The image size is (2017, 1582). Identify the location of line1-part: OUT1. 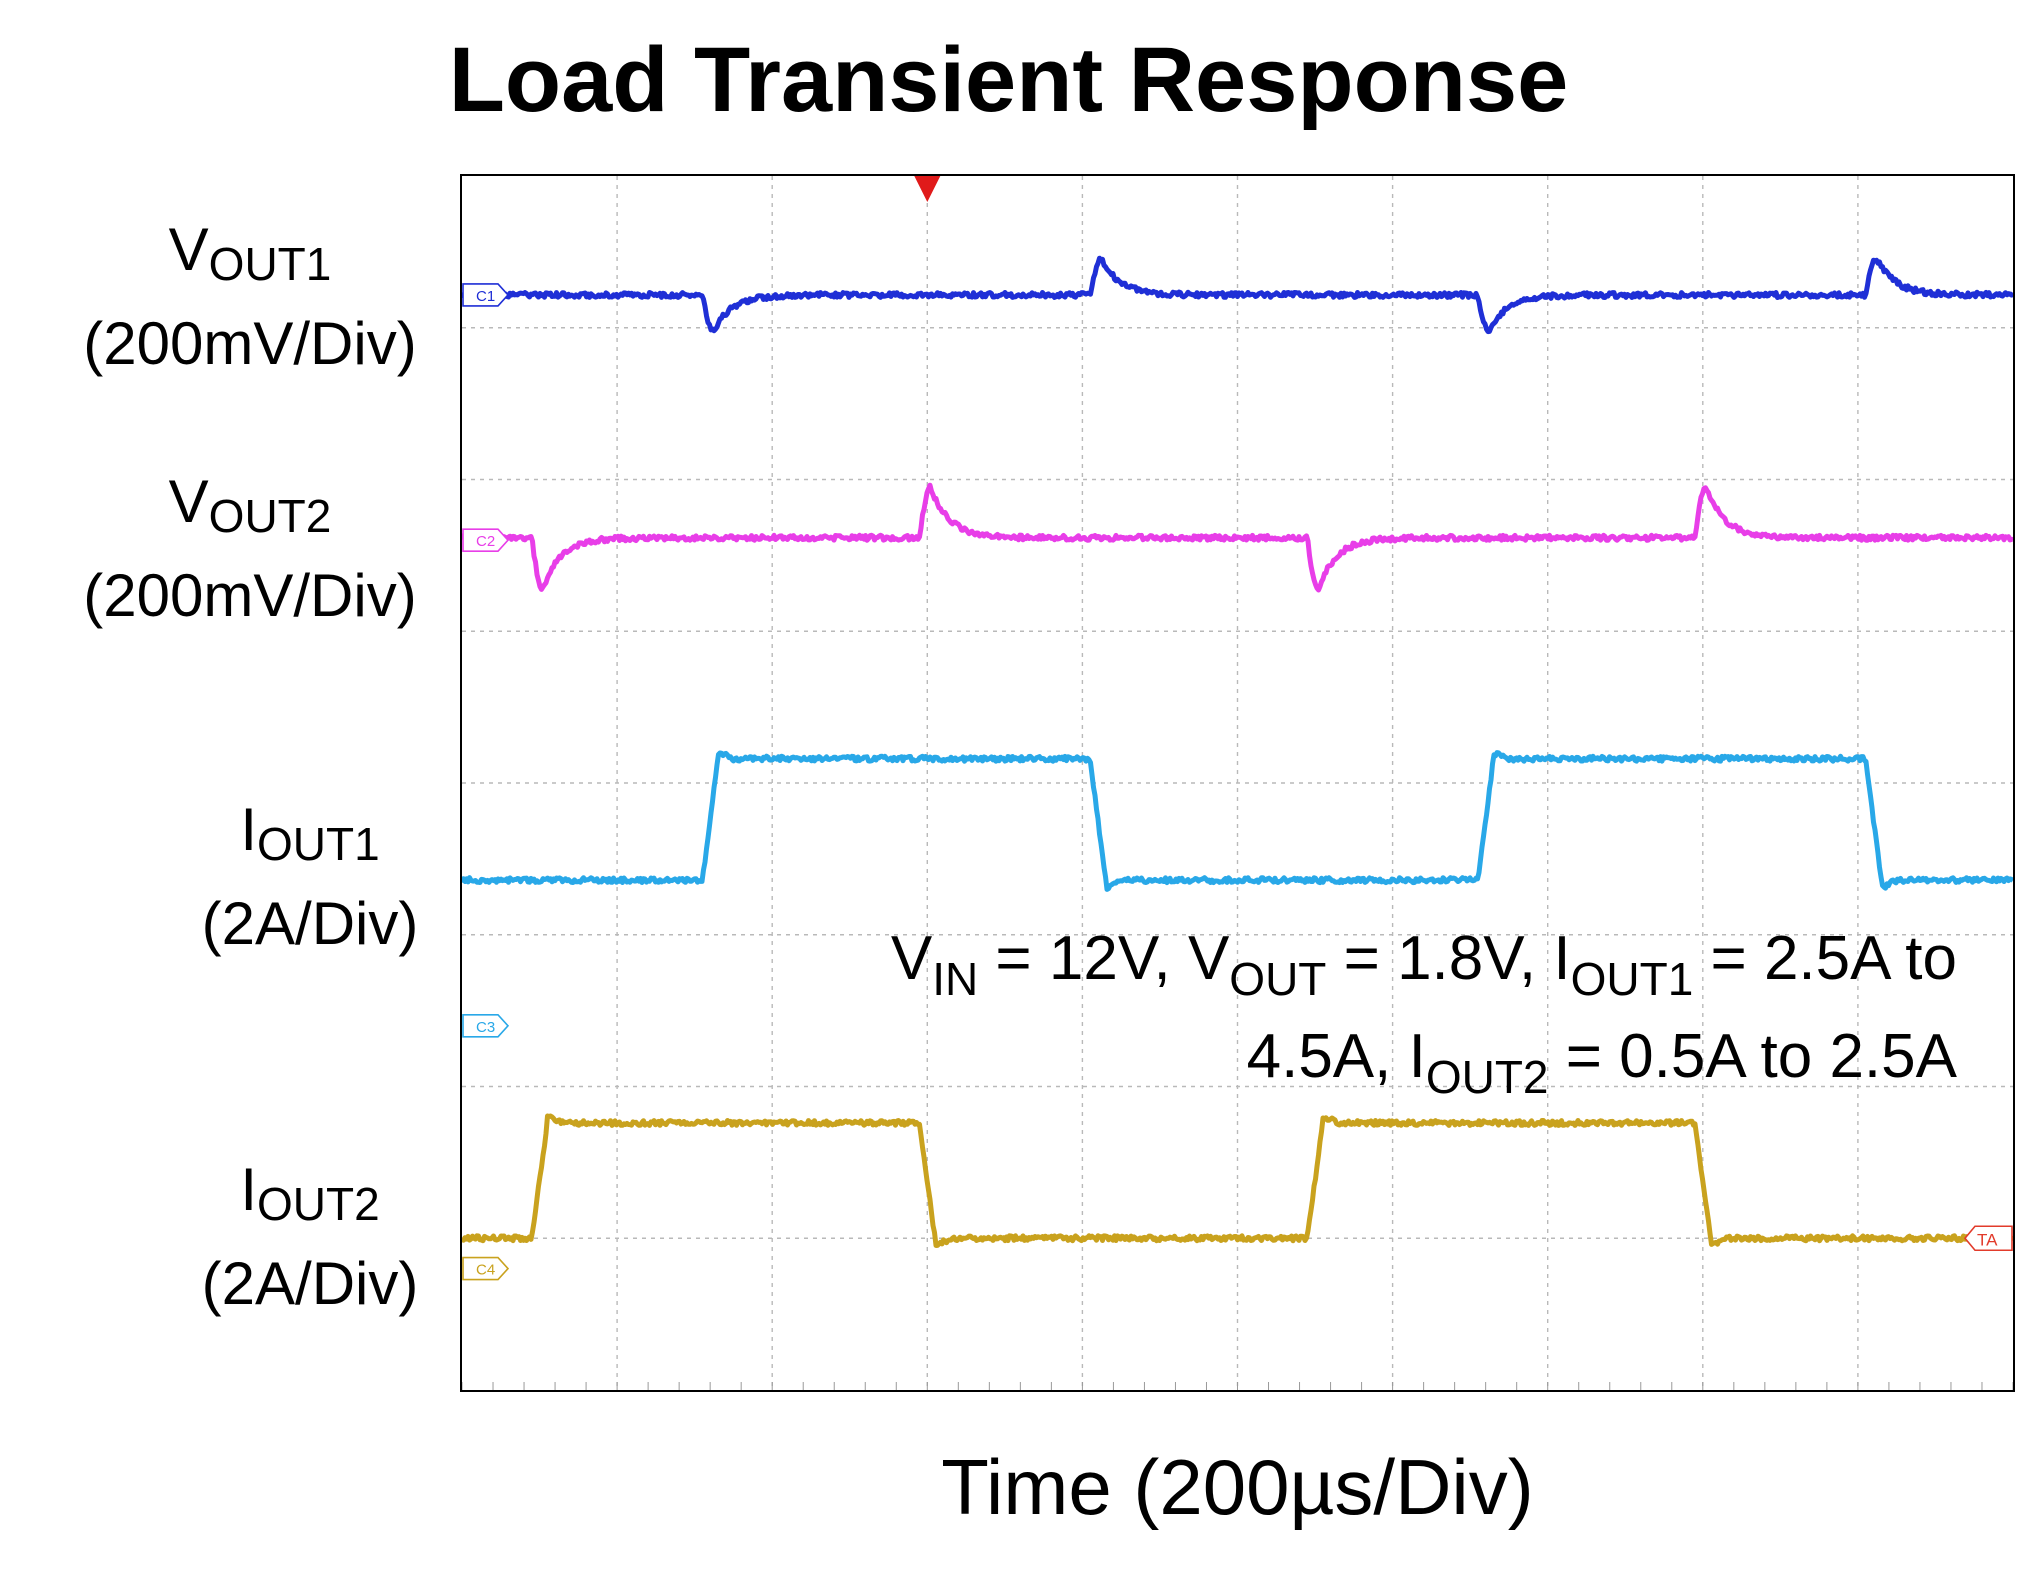
(1632, 979).